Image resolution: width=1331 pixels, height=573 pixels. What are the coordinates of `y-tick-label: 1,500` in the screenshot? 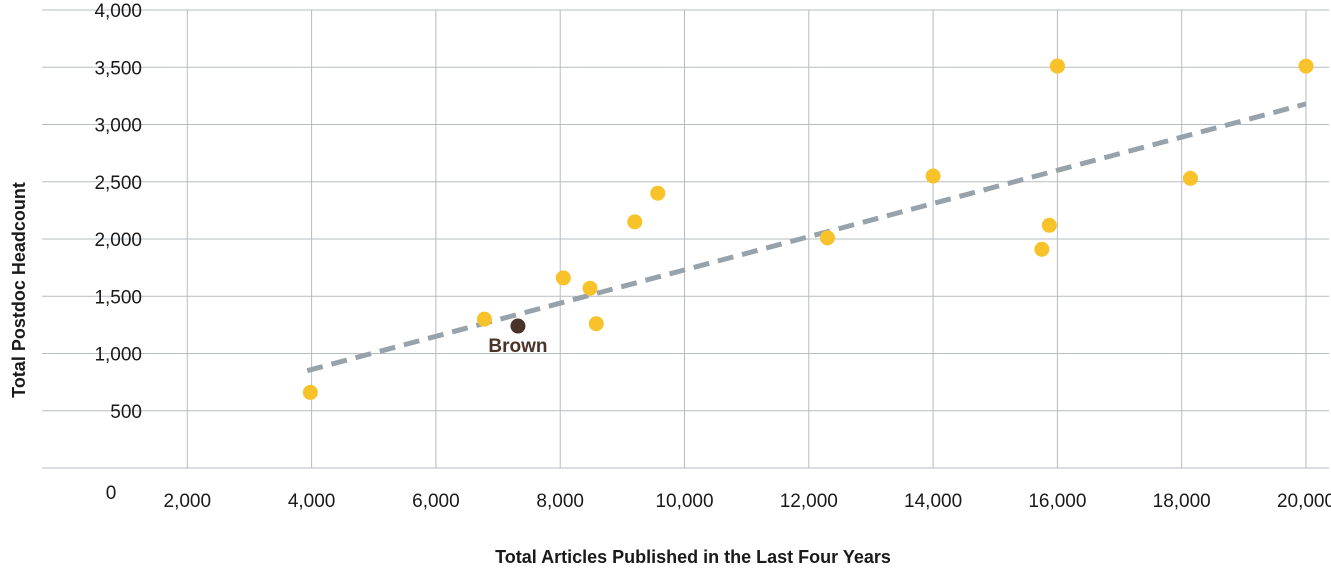 It's located at (118, 297).